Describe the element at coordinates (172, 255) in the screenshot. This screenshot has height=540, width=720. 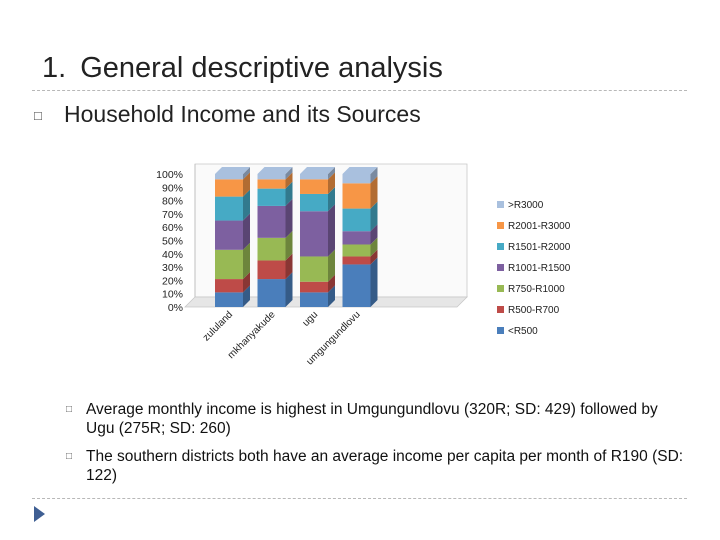
I see `y-tick-label: 40%` at that location.